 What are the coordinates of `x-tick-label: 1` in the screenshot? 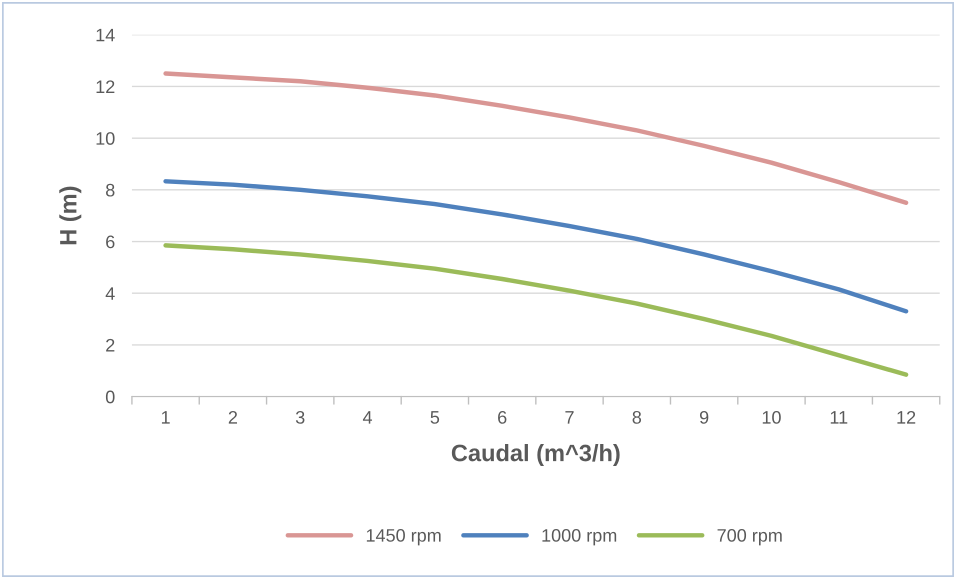 It's located at (166, 417).